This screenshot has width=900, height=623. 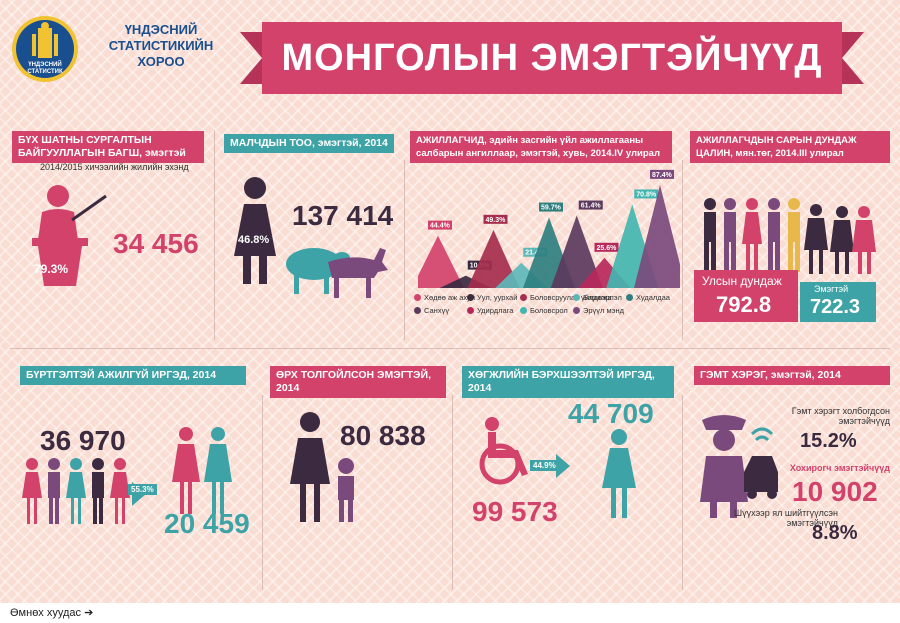 I want to click on chart-data-label: 61.4%, so click(x=591, y=206).